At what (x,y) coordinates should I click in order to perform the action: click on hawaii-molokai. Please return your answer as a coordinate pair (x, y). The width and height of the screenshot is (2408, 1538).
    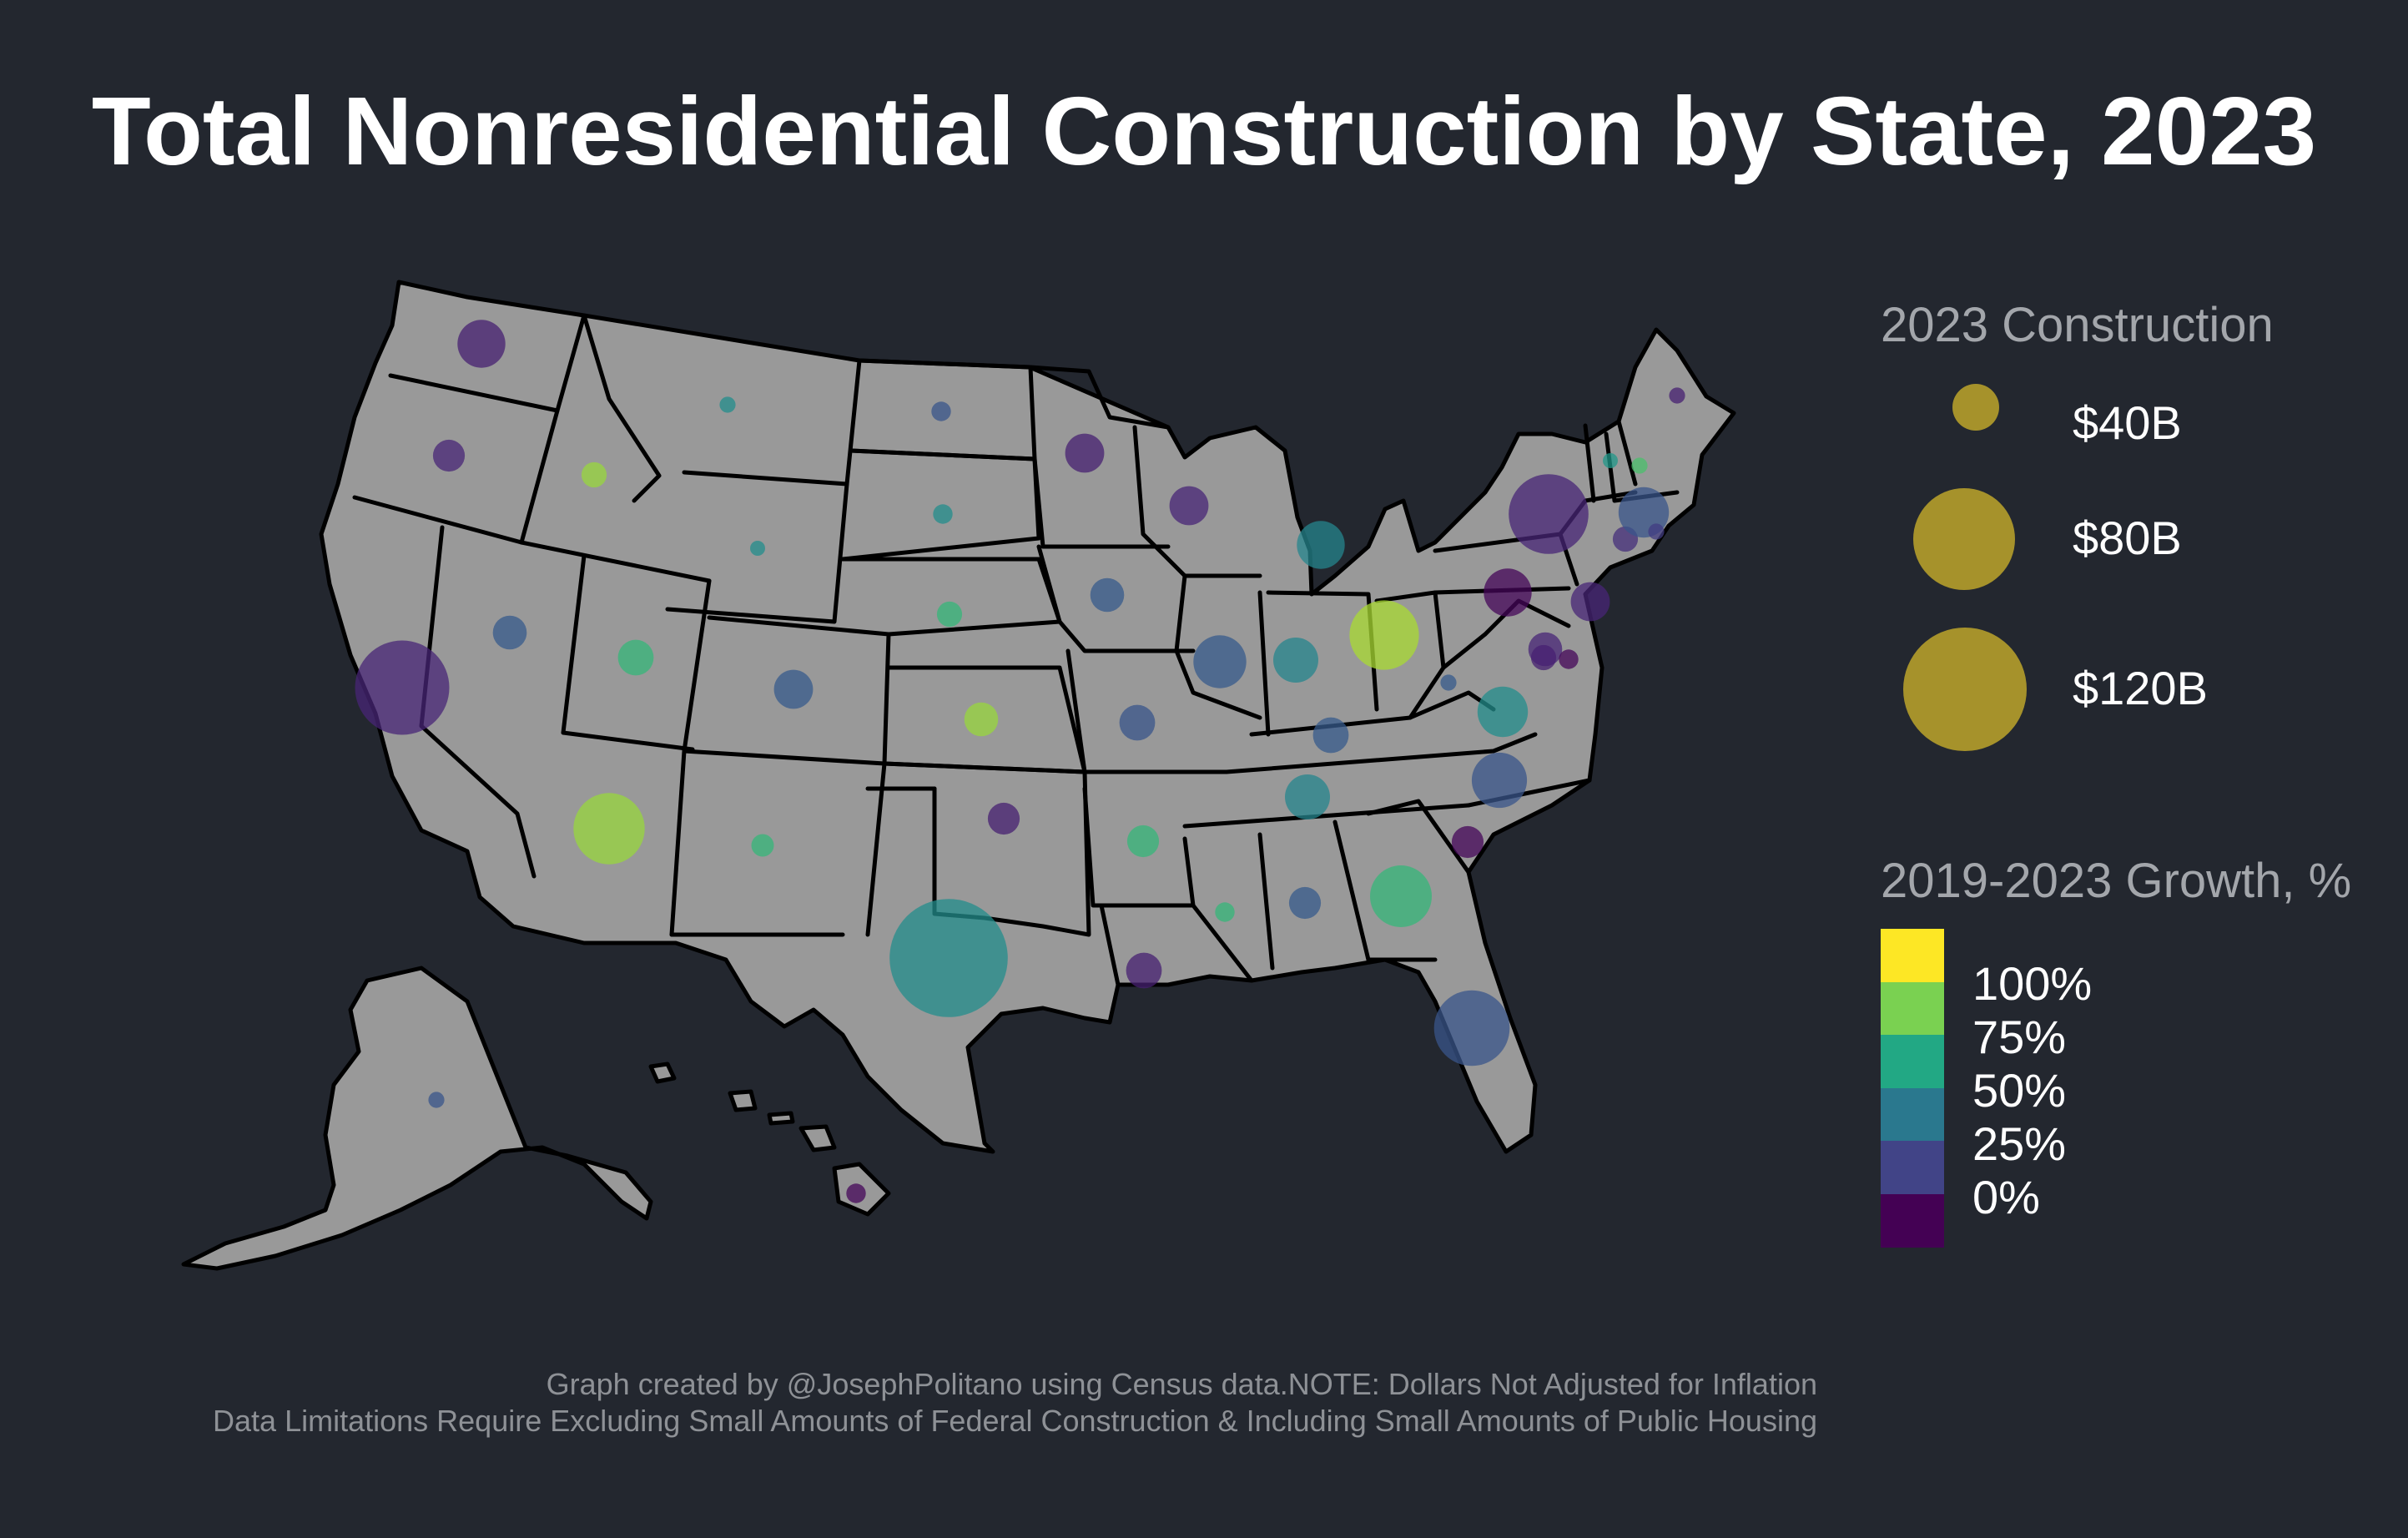
    Looking at the image, I should click on (781, 1118).